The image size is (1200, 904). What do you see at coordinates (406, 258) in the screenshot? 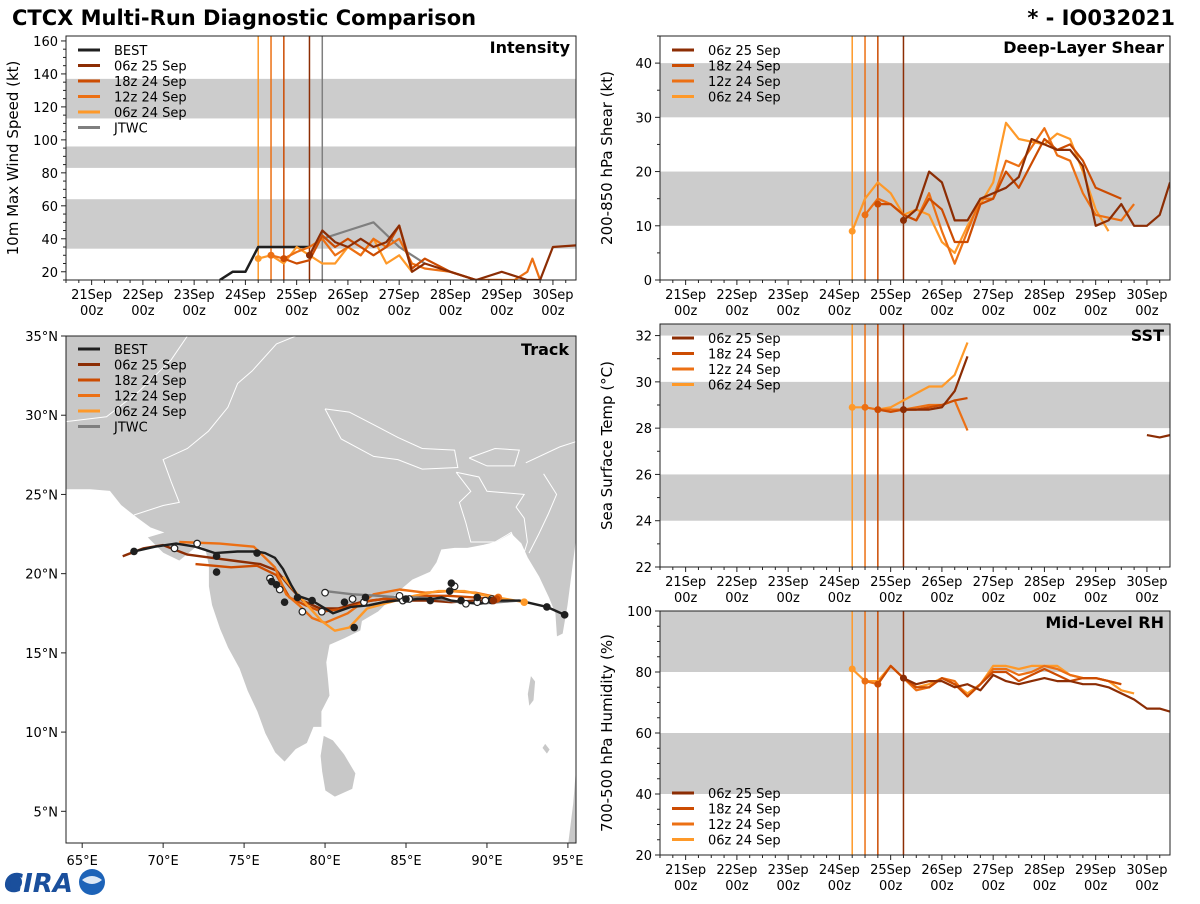
I see `series-line-run12z24` at bounding box center [406, 258].